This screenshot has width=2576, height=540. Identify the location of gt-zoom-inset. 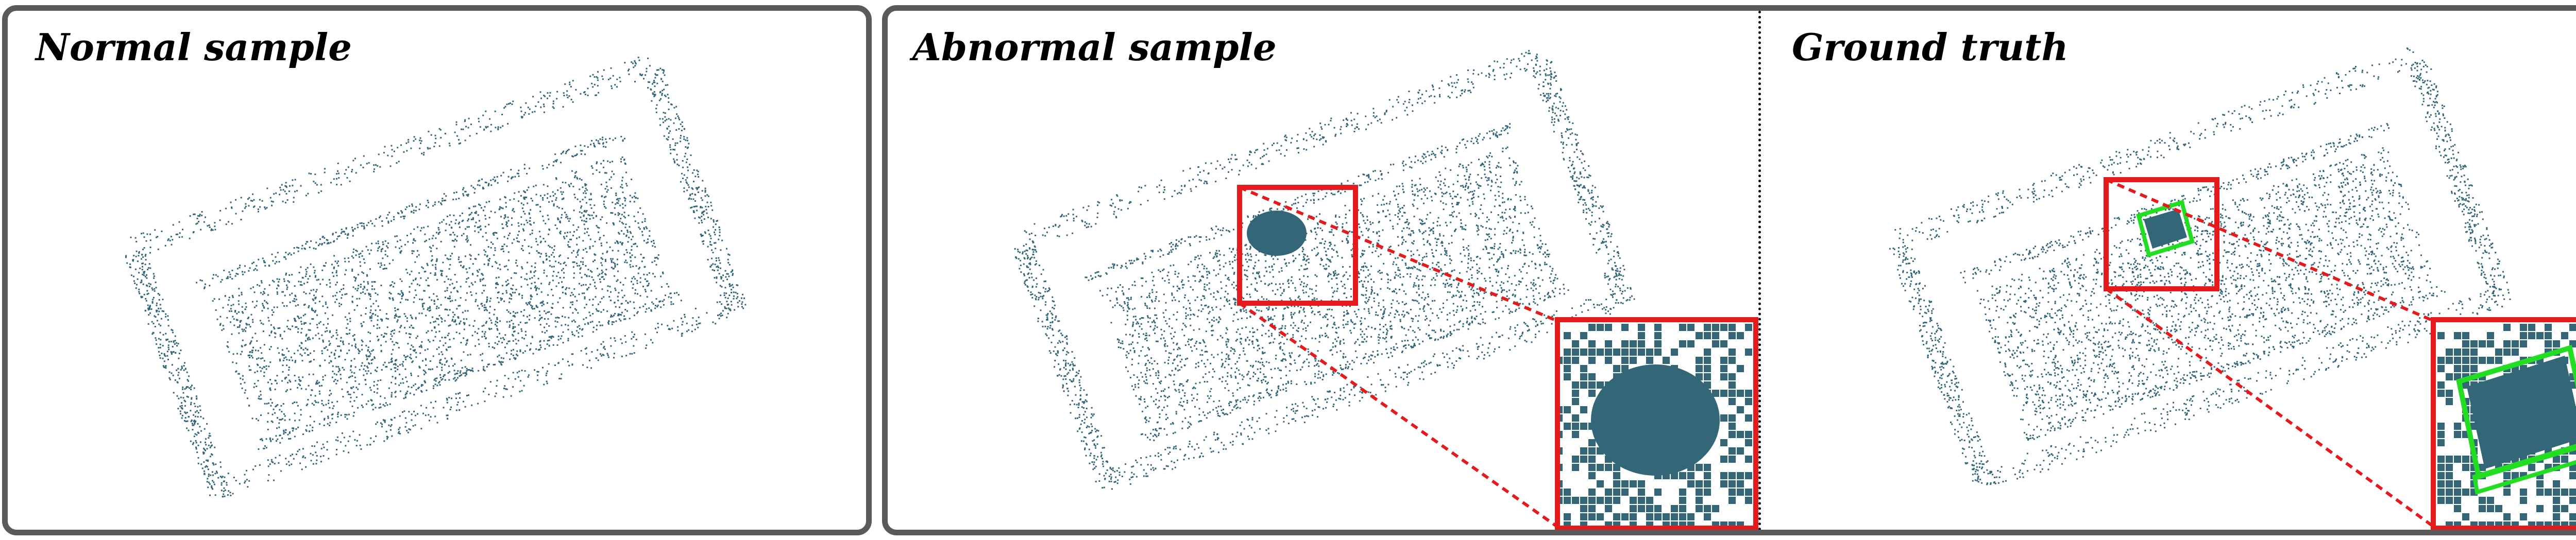
(2503, 423).